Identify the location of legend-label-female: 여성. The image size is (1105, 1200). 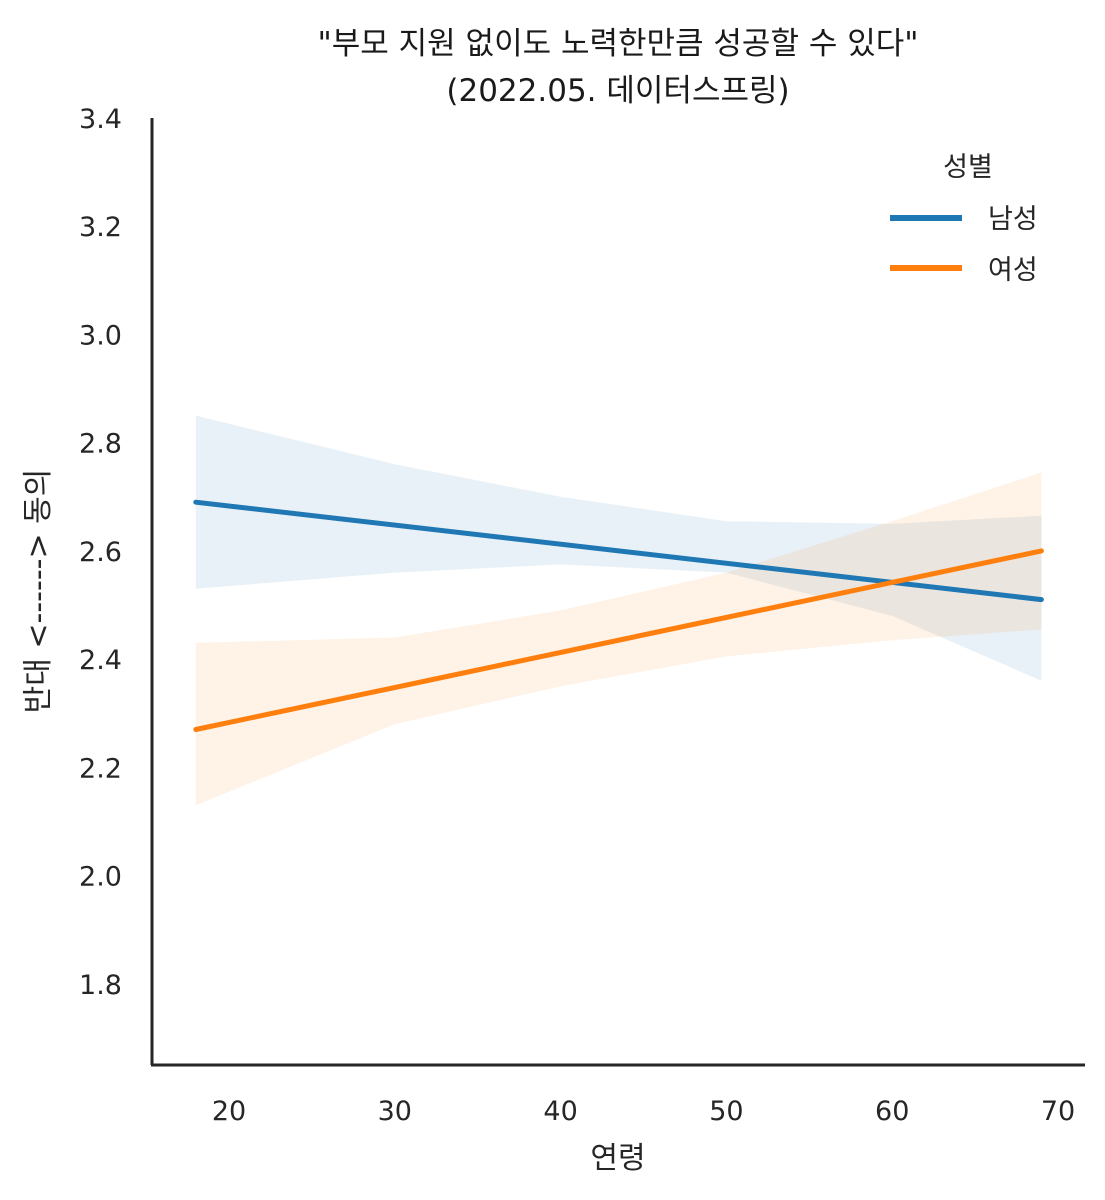
(1013, 270).